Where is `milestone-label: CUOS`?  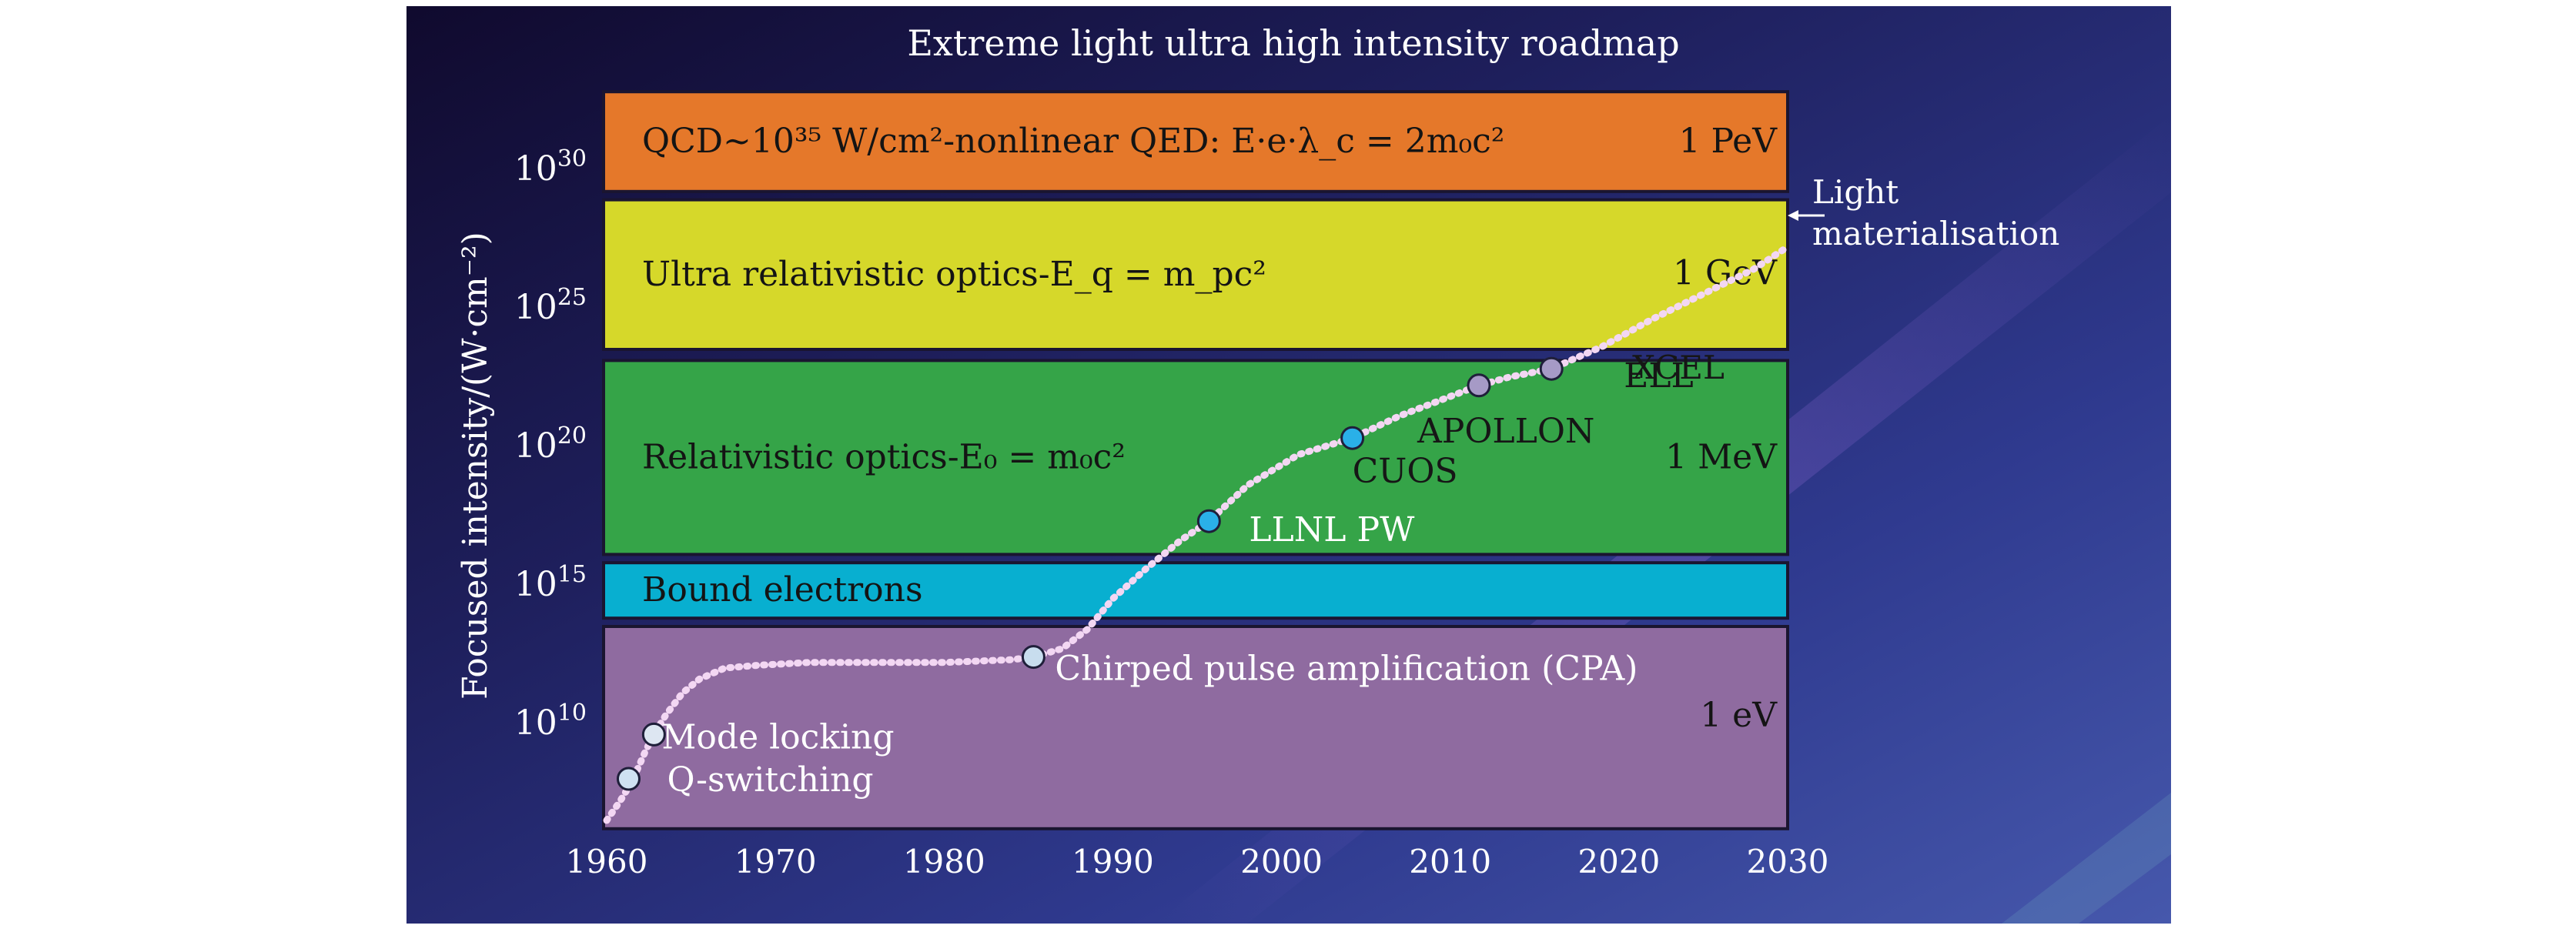
milestone-label: CUOS is located at coordinates (1405, 472).